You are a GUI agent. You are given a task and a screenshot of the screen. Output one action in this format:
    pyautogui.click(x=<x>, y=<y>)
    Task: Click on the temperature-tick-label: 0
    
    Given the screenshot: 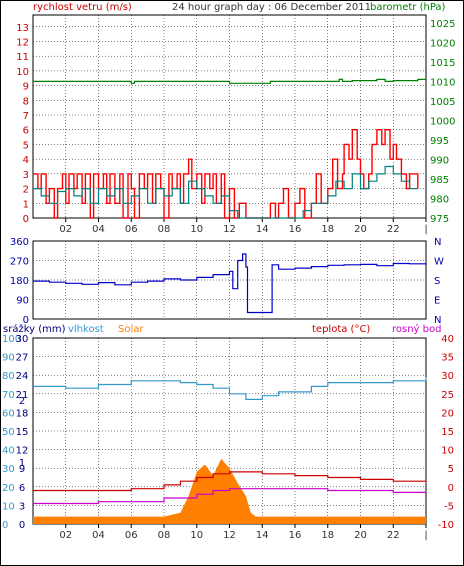 What is the action you would take?
    pyautogui.click(x=451, y=488)
    